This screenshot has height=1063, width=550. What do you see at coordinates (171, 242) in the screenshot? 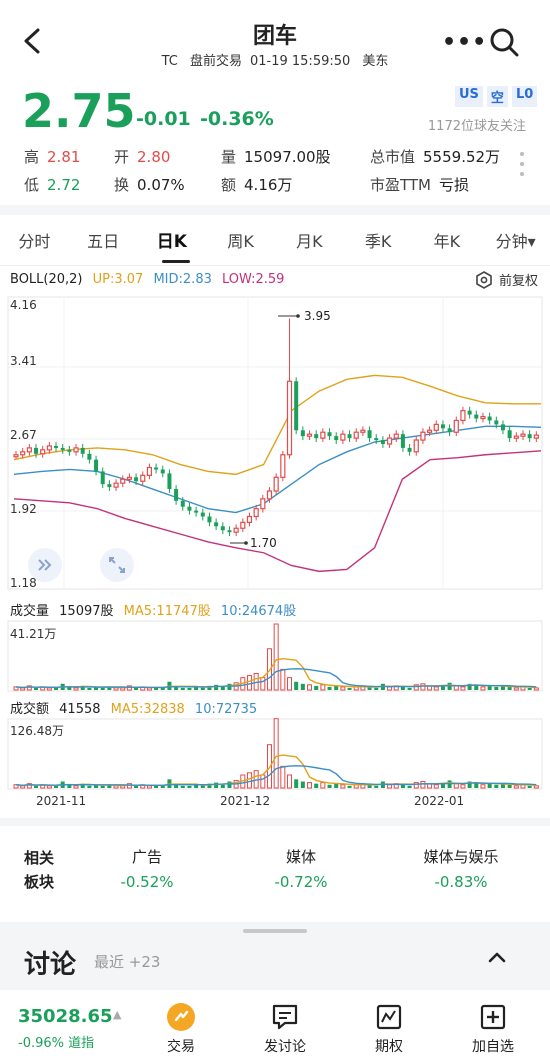
I see `tab-daily-k: 日K` at bounding box center [171, 242].